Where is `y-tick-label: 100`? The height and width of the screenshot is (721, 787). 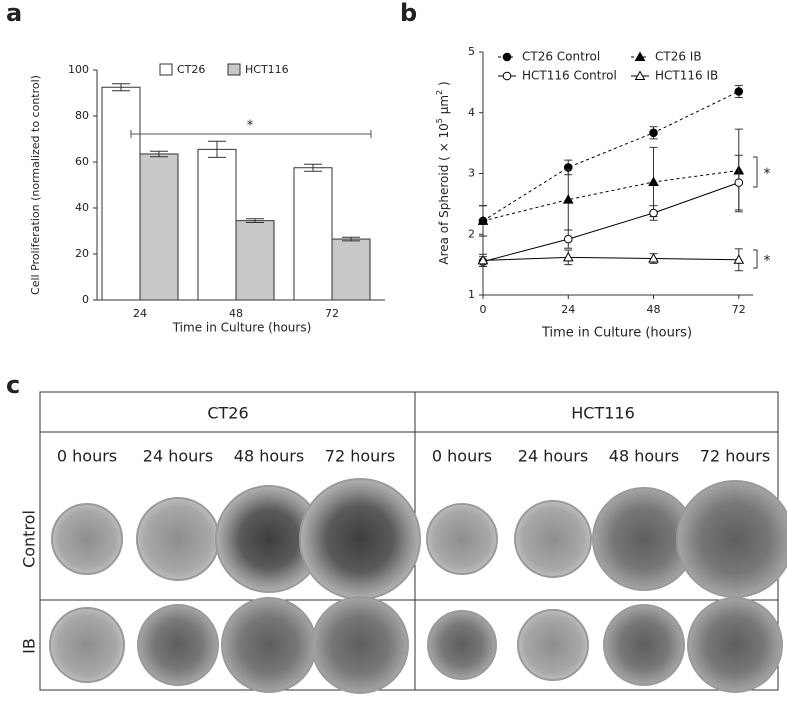
y-tick-label: 100 is located at coordinates (78, 69).